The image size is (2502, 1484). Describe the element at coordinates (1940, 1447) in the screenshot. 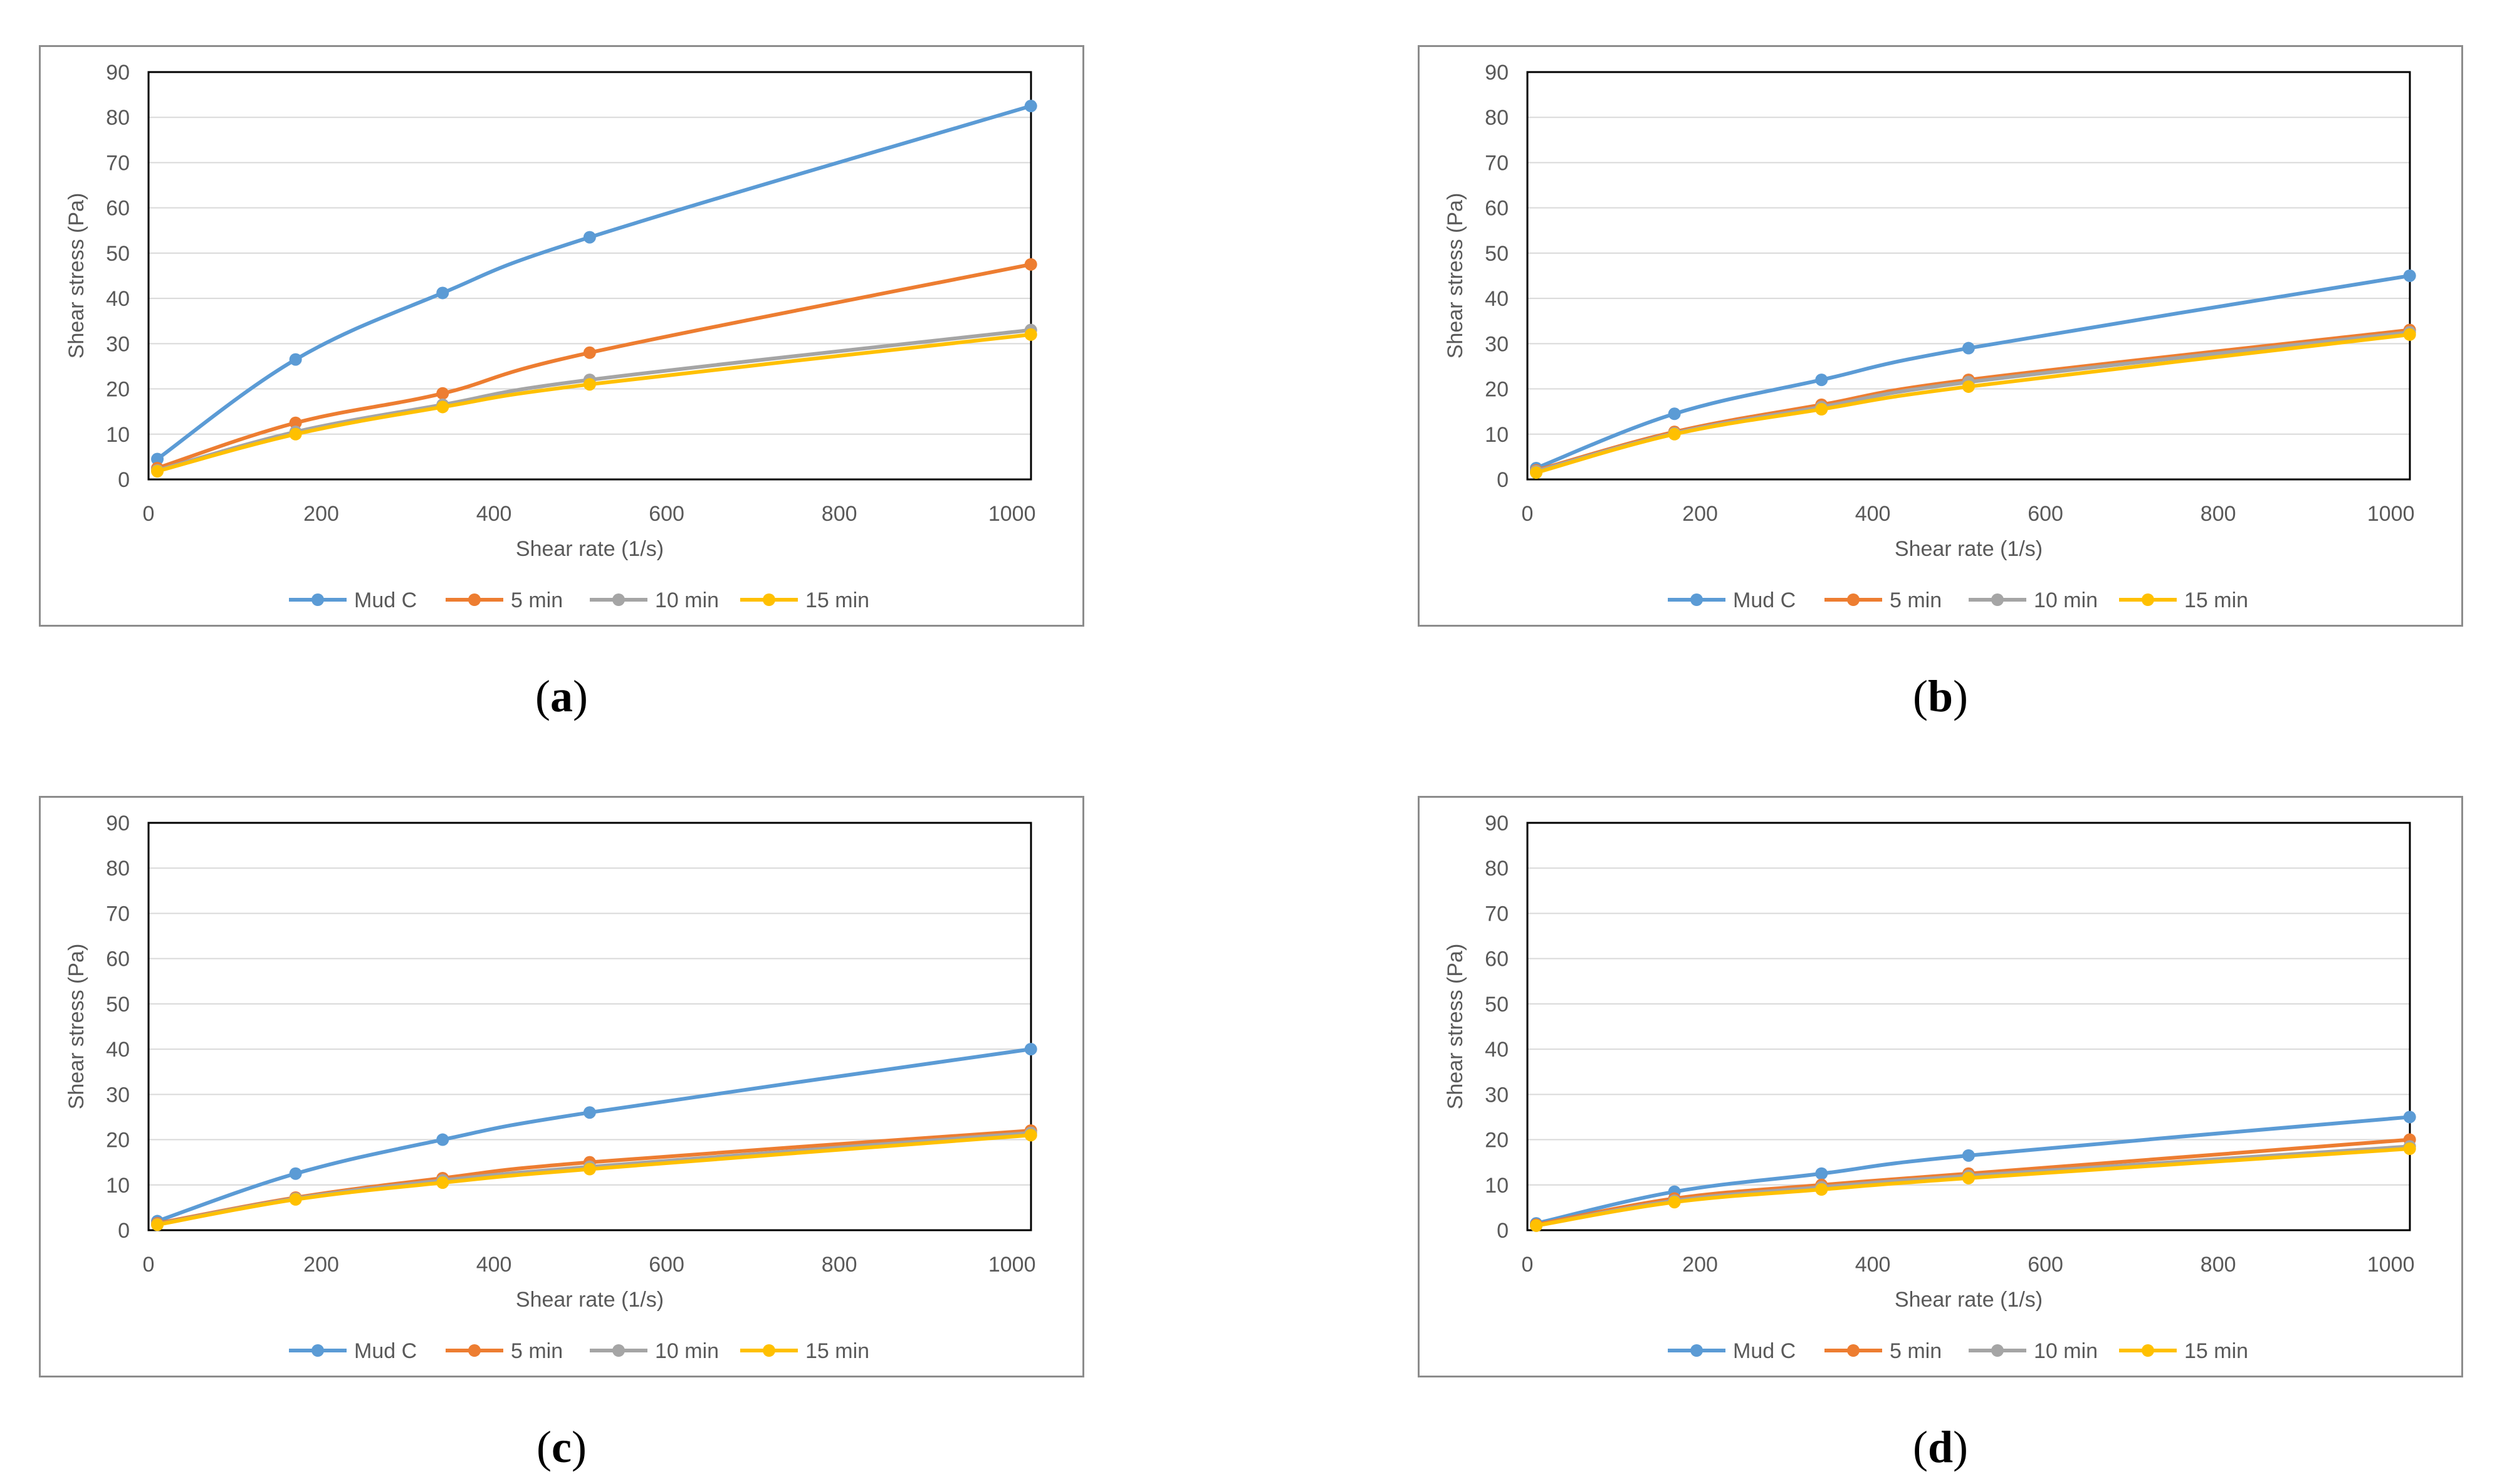

I see `caption-d-label: d` at that location.